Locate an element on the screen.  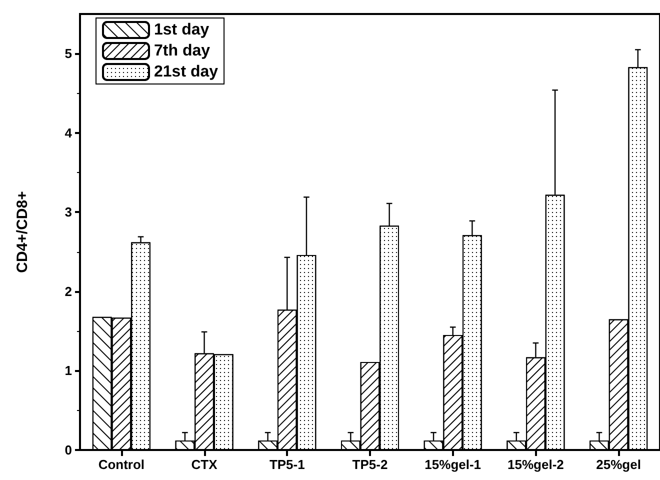
y-tick-label: 3 is located at coordinates (68, 212).